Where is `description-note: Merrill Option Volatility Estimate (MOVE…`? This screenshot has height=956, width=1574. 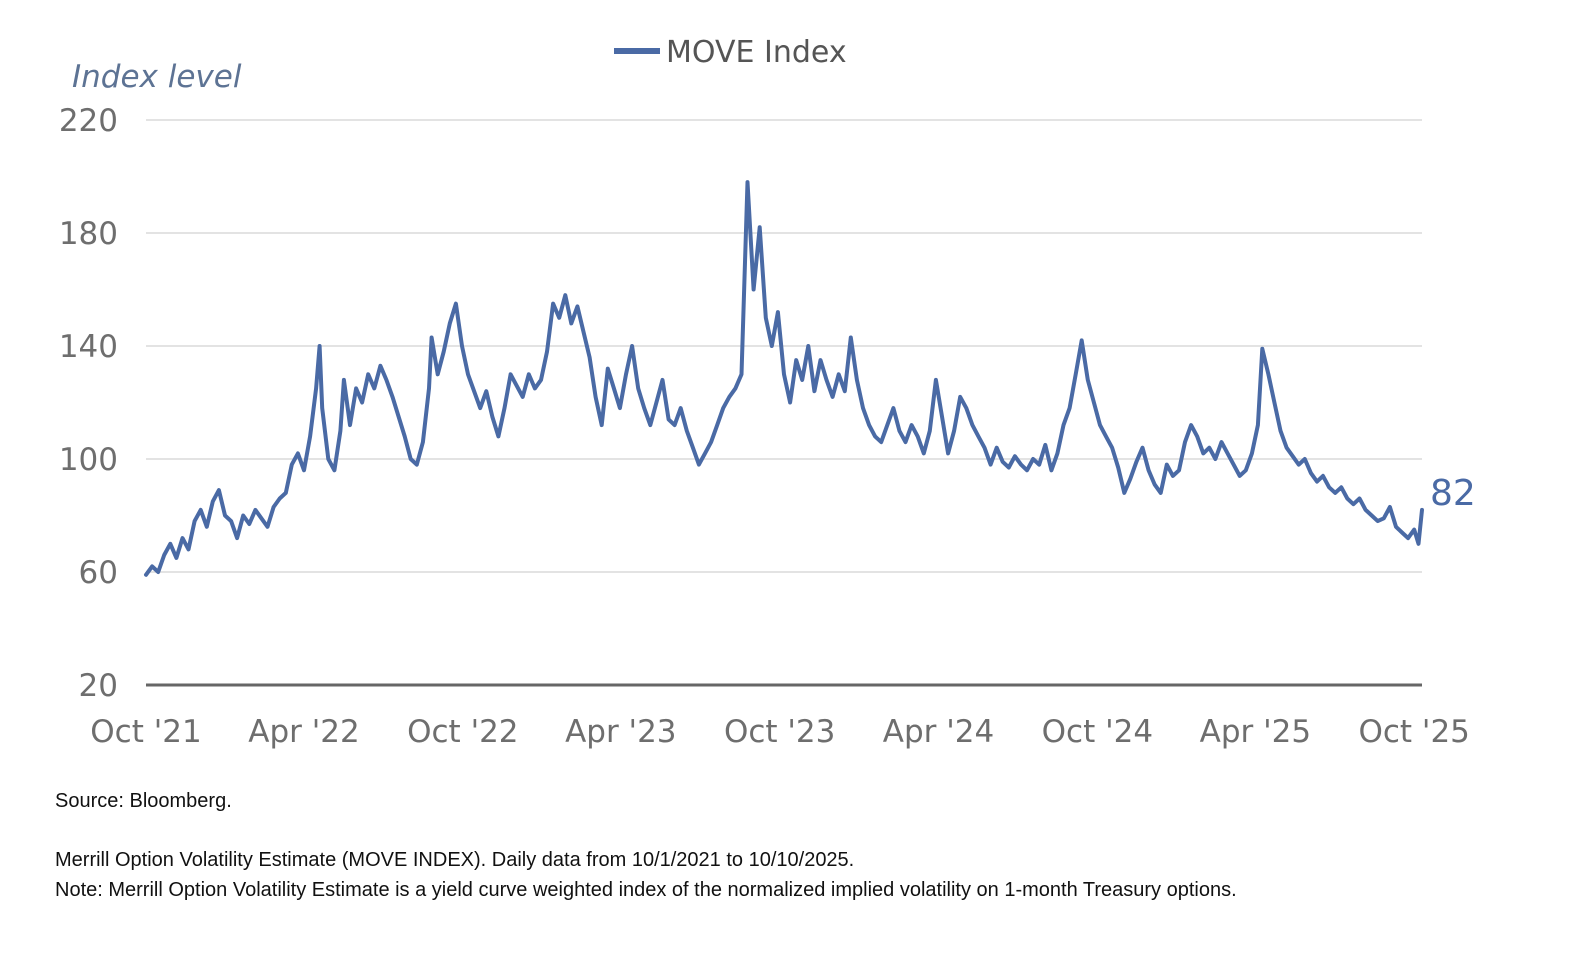
description-note: Merrill Option Volatility Estimate (MOVE… is located at coordinates (455, 860).